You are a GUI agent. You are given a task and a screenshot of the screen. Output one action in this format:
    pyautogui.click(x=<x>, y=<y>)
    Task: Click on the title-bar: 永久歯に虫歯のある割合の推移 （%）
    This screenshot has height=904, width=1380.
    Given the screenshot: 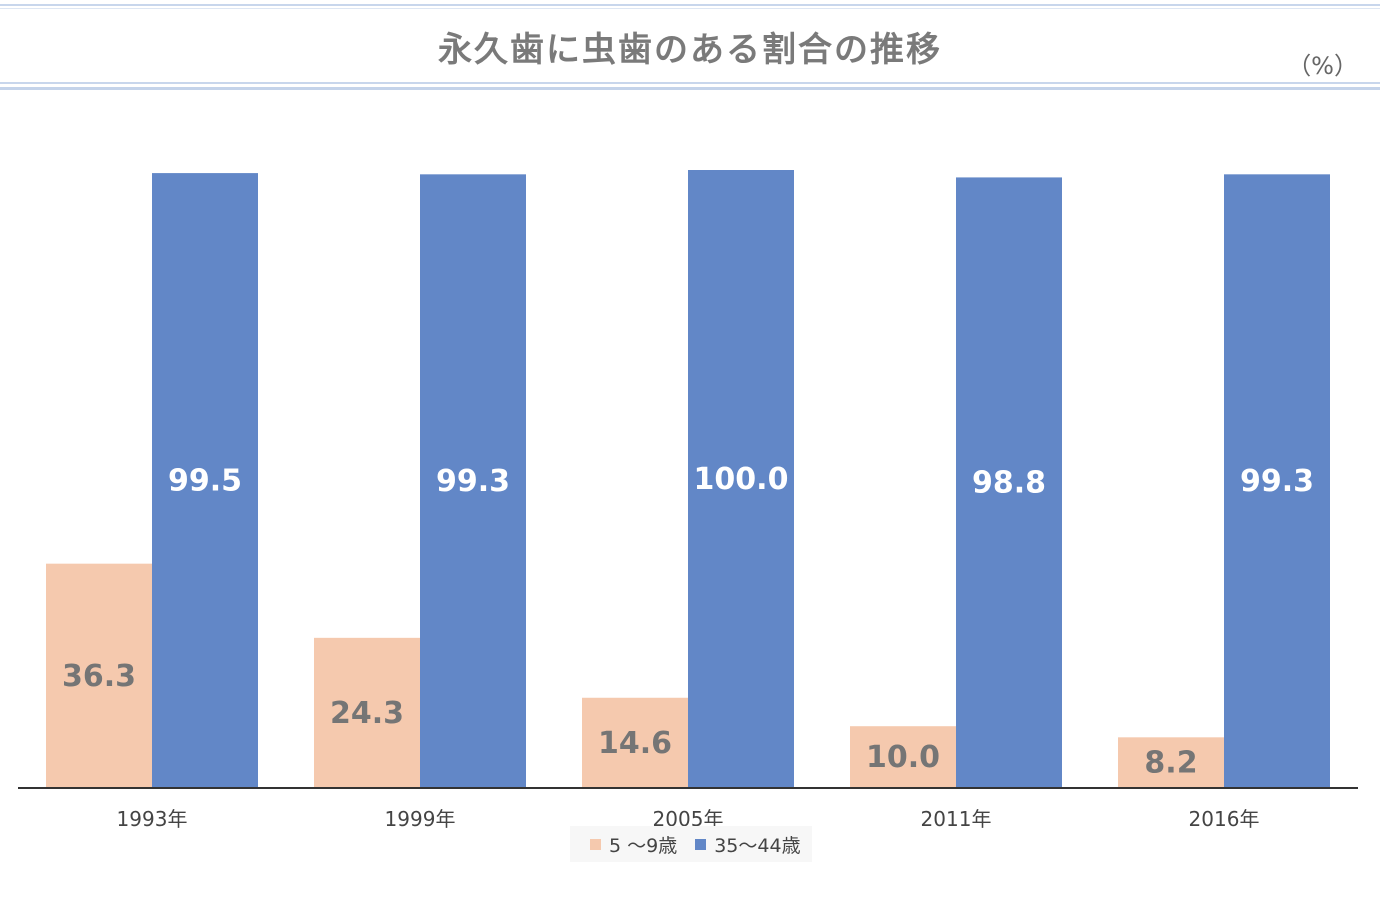 What is the action you would take?
    pyautogui.click(x=690, y=45)
    